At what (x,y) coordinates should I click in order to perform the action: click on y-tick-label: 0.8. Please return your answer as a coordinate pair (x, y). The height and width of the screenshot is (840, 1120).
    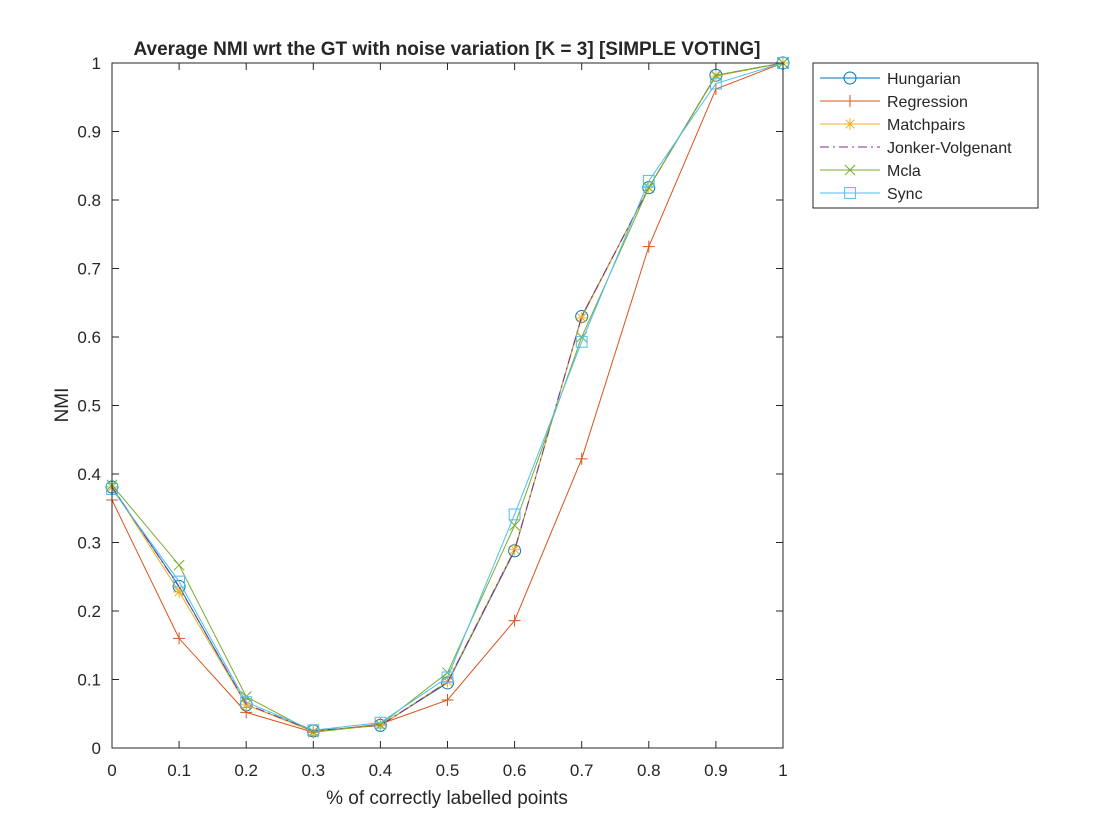
    Looking at the image, I should click on (89, 200).